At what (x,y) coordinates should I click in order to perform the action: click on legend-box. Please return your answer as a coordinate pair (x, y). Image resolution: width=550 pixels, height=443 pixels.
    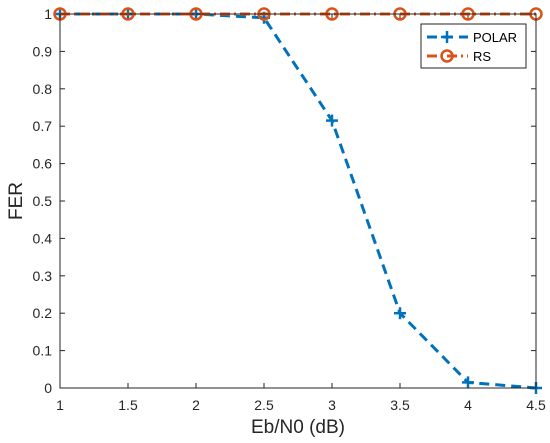
    Looking at the image, I should click on (473, 46).